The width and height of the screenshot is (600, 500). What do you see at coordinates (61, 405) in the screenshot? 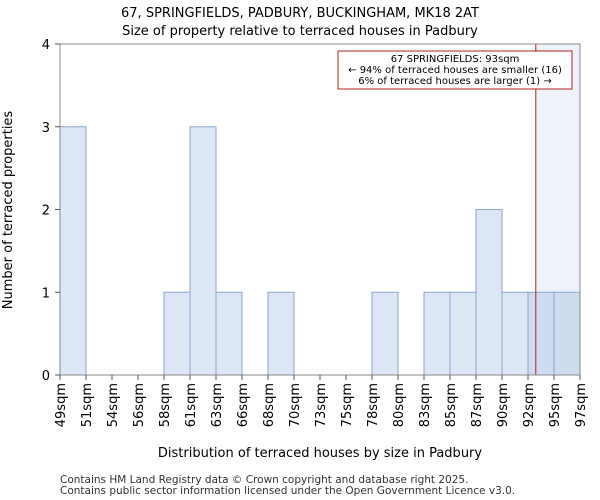
I see `x-tick-label: 49sqm` at bounding box center [61, 405].